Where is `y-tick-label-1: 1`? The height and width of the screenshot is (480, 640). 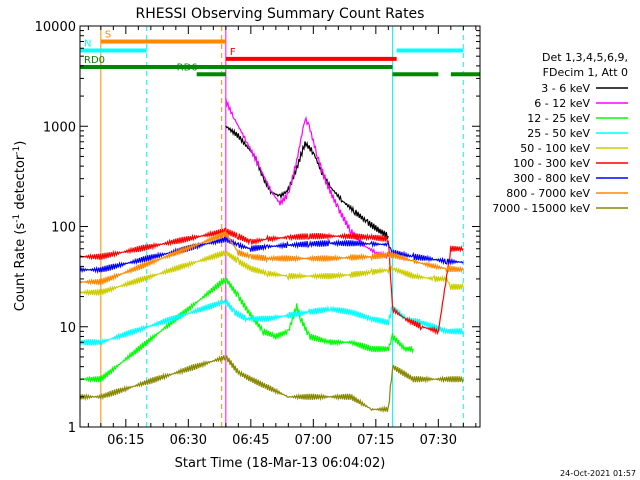
y-tick-label-1: 1 is located at coordinates (72, 428).